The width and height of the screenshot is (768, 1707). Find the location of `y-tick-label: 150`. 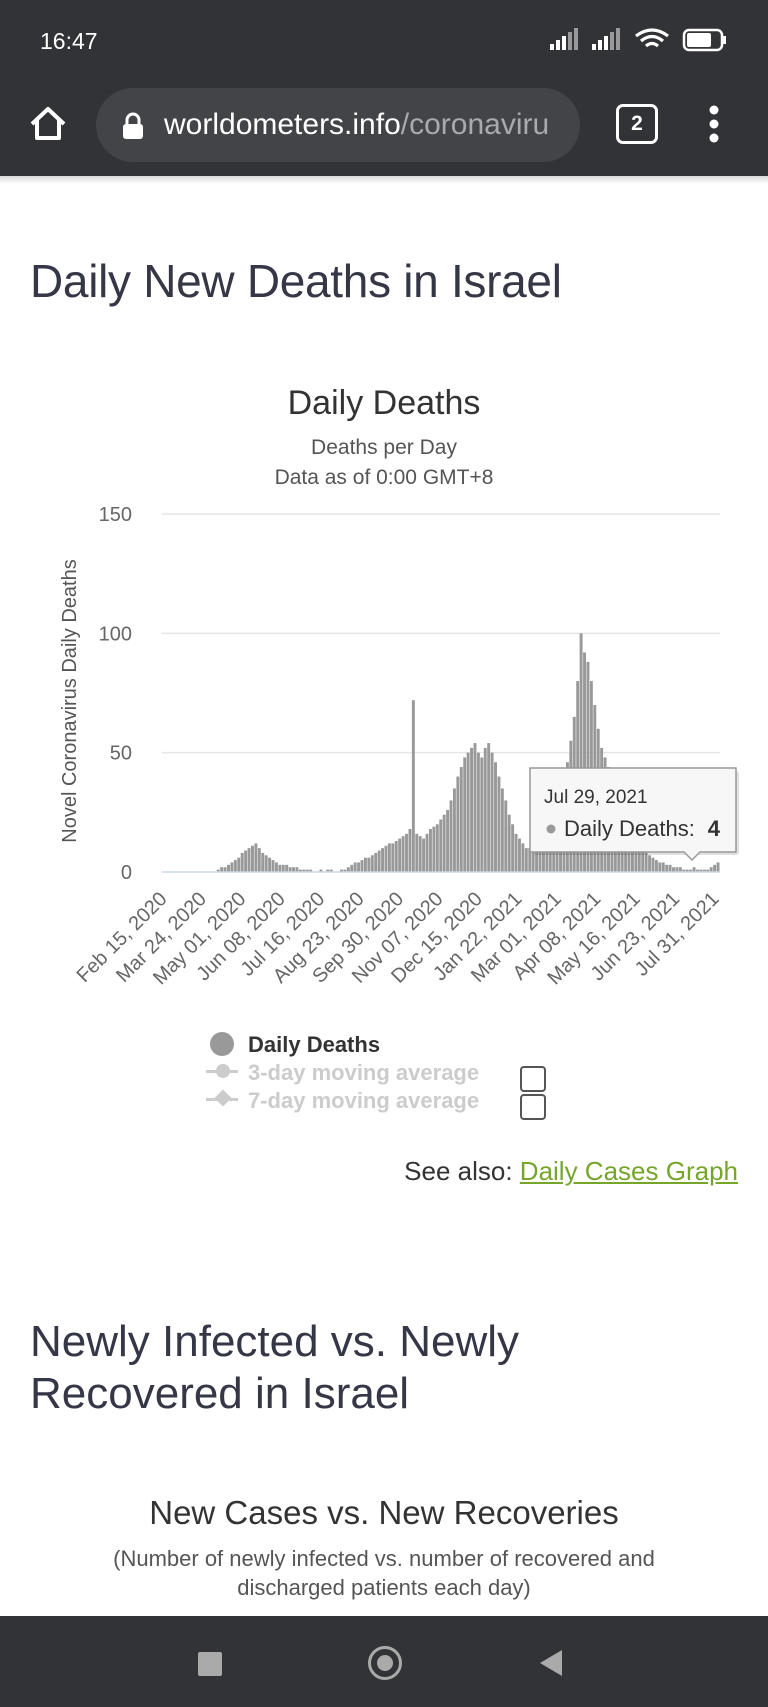

y-tick-label: 150 is located at coordinates (115, 515).